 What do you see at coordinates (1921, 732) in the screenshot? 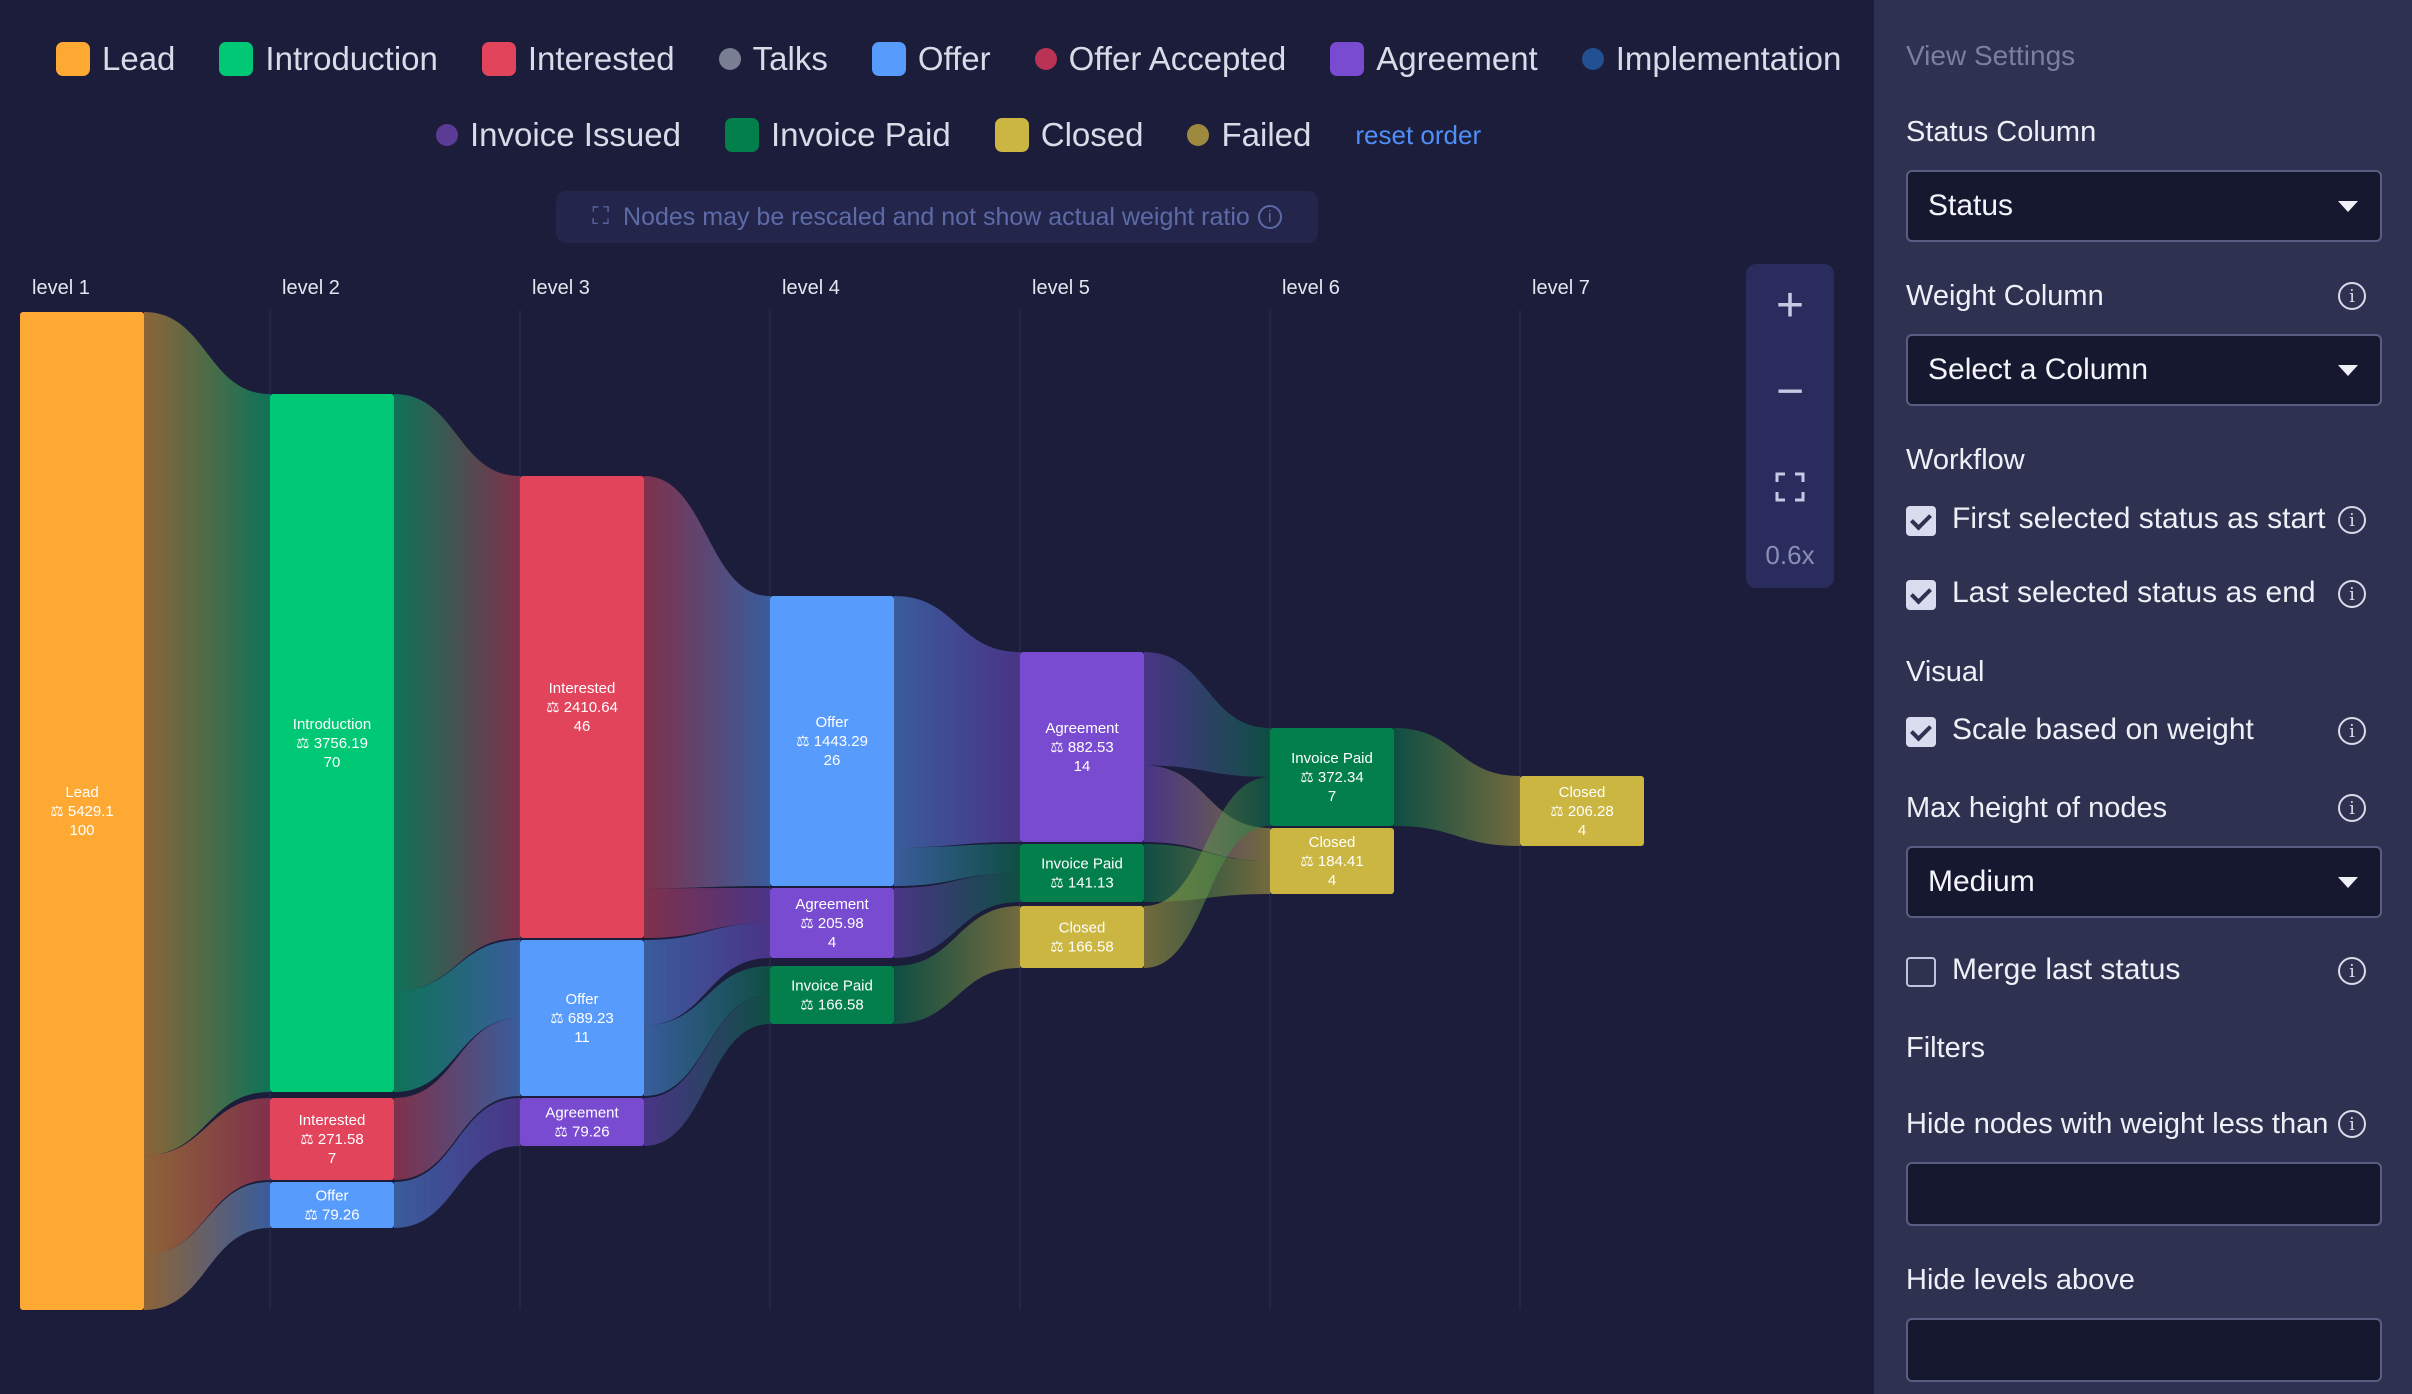
I see `scale-weight-checkbox` at bounding box center [1921, 732].